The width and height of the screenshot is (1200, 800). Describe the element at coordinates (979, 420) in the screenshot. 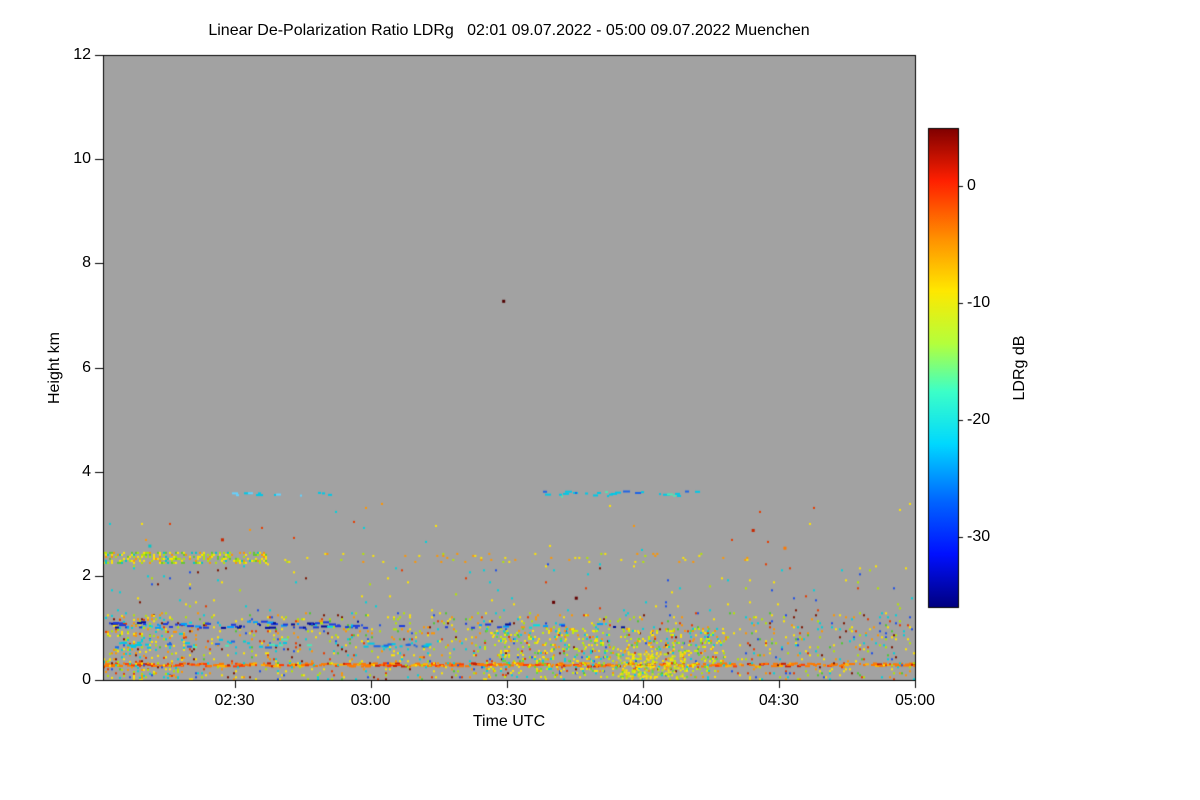

I see `colorbar-tick-label: -20` at that location.